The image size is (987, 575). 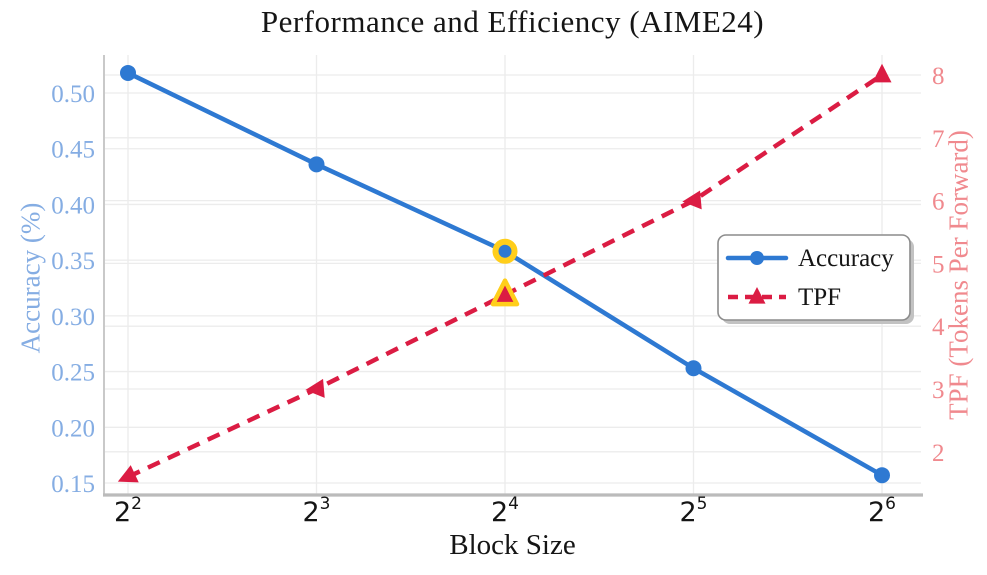 I want to click on legend-tpf-marker, so click(x=757, y=295).